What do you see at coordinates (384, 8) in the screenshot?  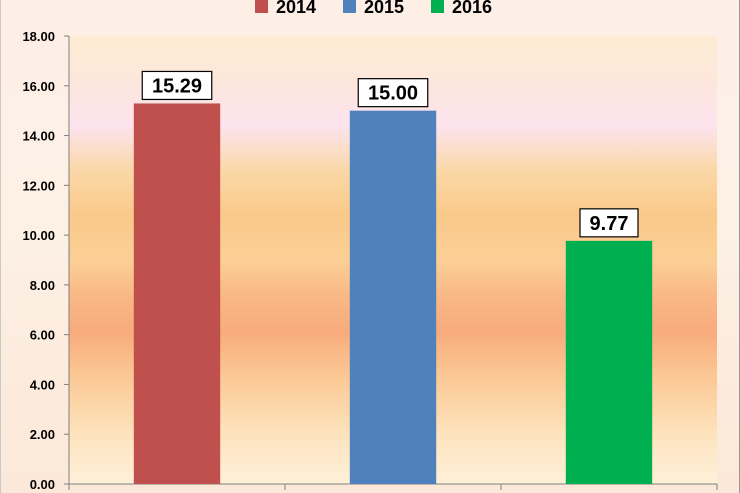 I see `legend-label: 2015` at bounding box center [384, 8].